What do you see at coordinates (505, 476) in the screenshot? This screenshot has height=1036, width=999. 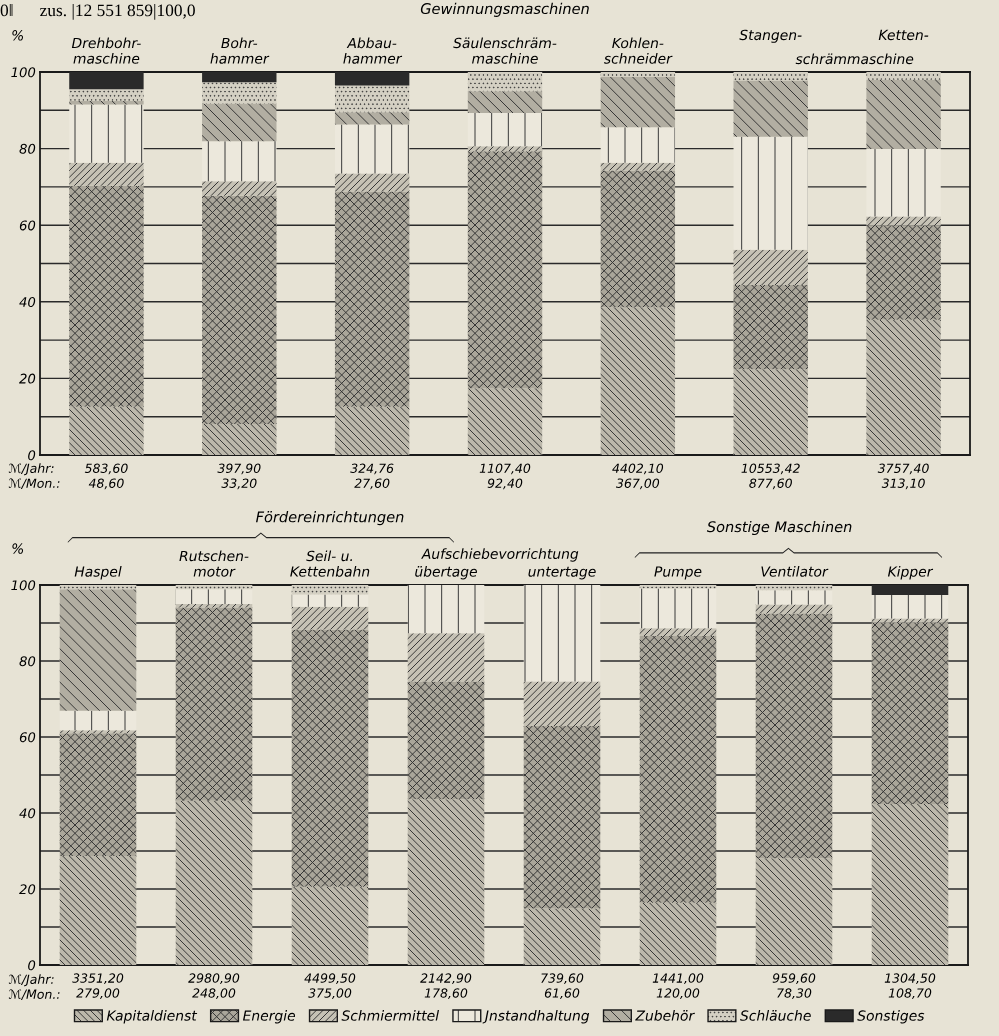 I see `text: 1107,40 92,40` at bounding box center [505, 476].